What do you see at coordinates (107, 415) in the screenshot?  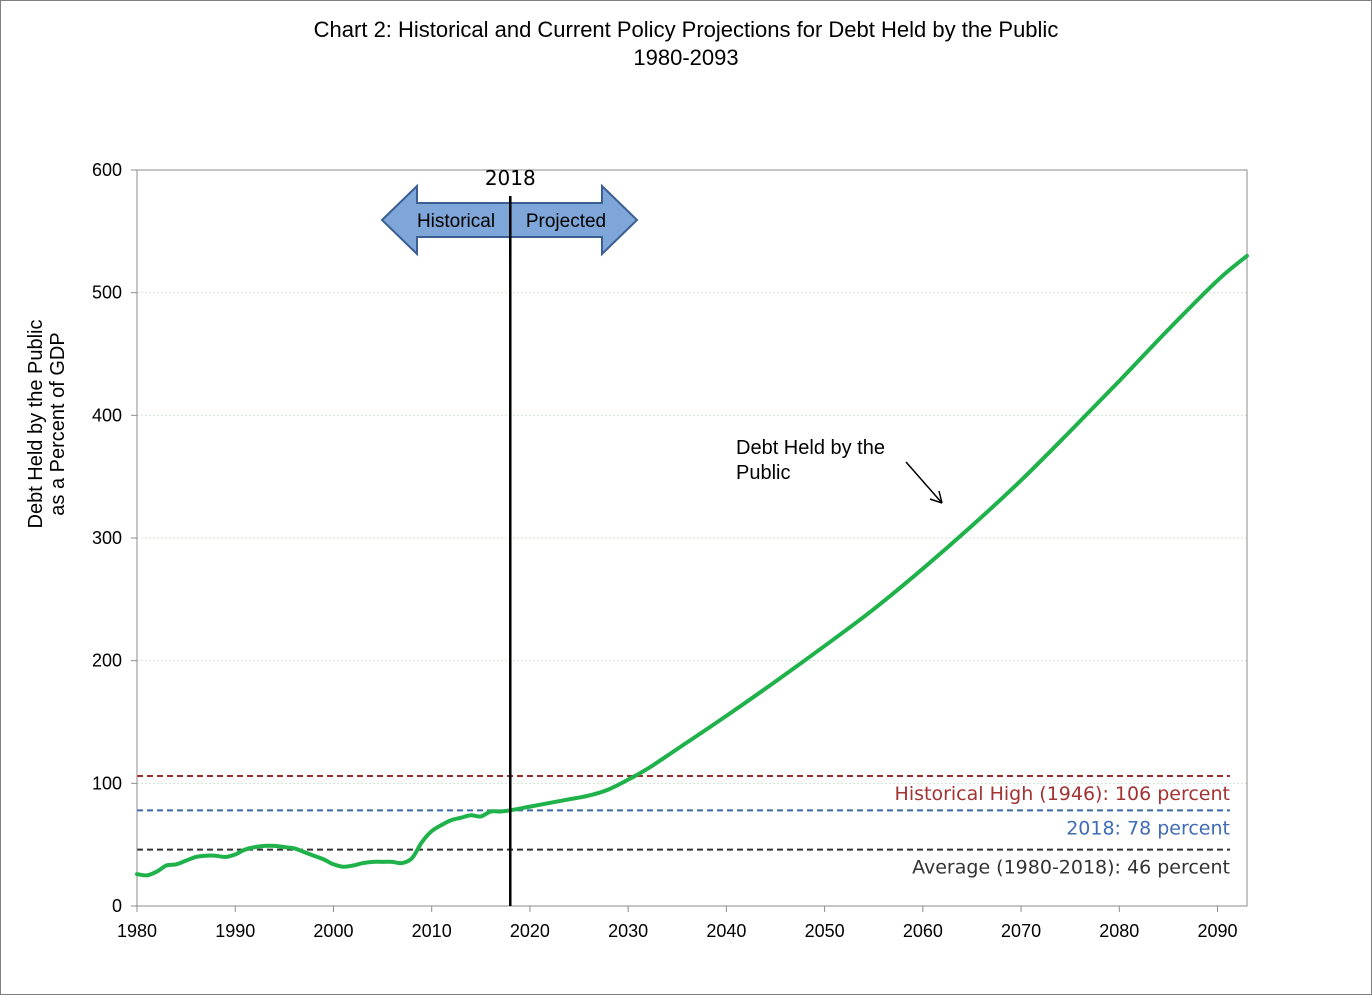 I see `y-tick-label-400: 400` at bounding box center [107, 415].